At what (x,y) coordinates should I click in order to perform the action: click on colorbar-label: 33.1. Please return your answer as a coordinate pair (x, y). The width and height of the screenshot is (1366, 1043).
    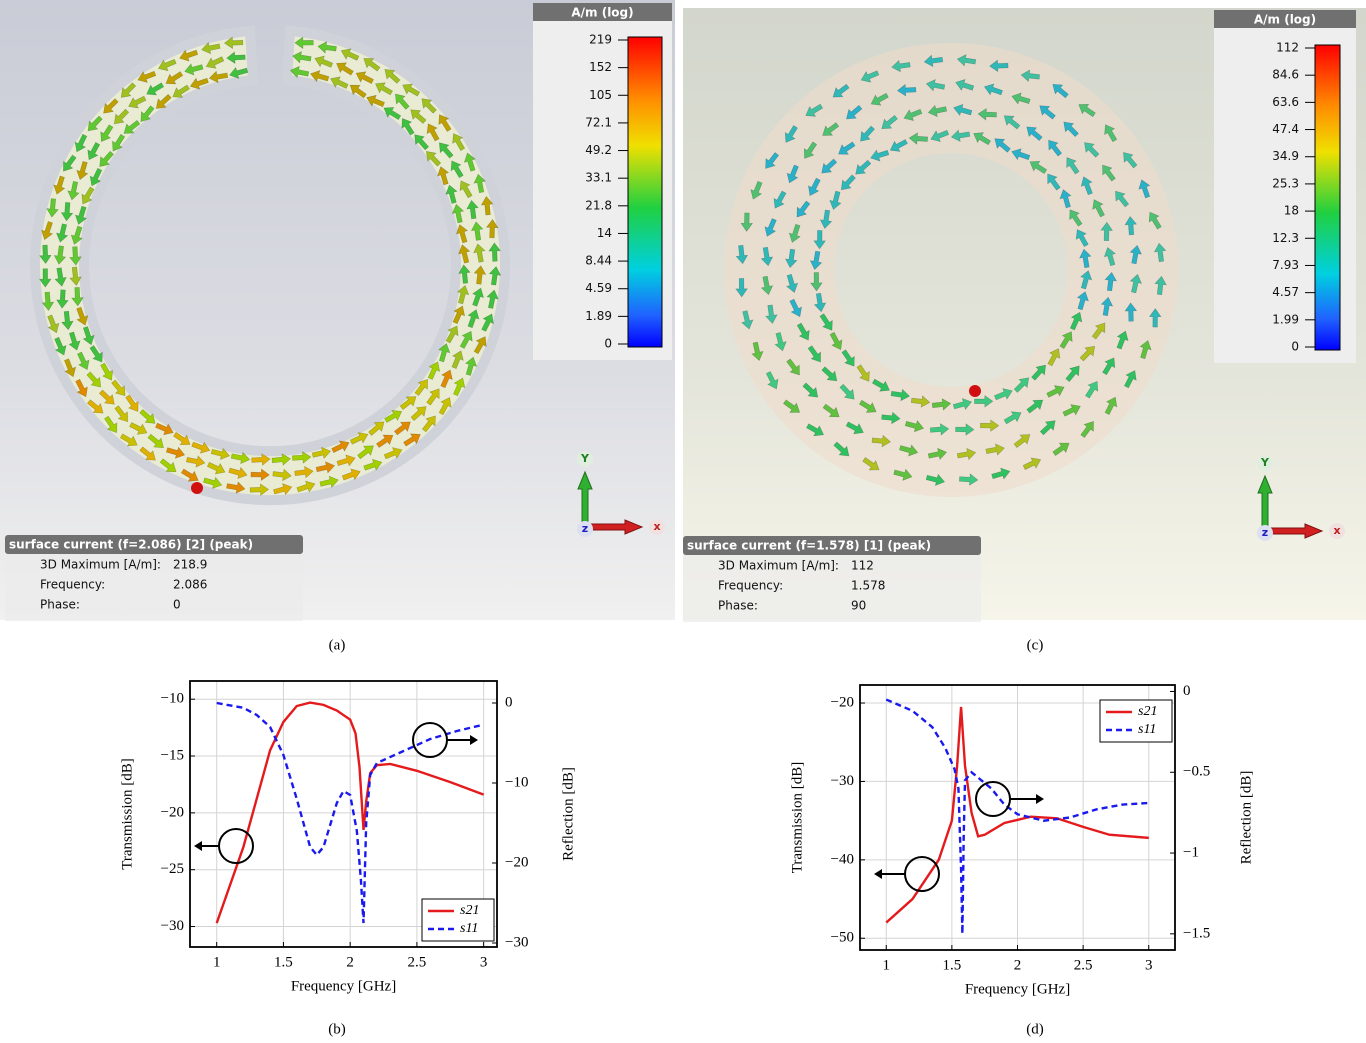
    Looking at the image, I should click on (598, 178).